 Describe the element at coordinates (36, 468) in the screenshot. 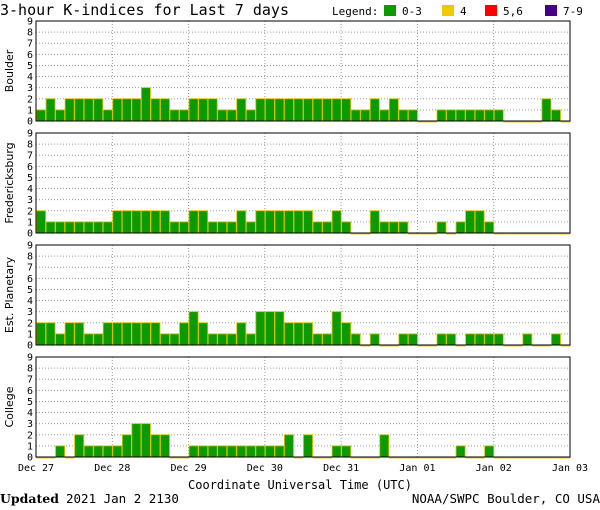

I see `x-tick-label: Dec 27` at that location.